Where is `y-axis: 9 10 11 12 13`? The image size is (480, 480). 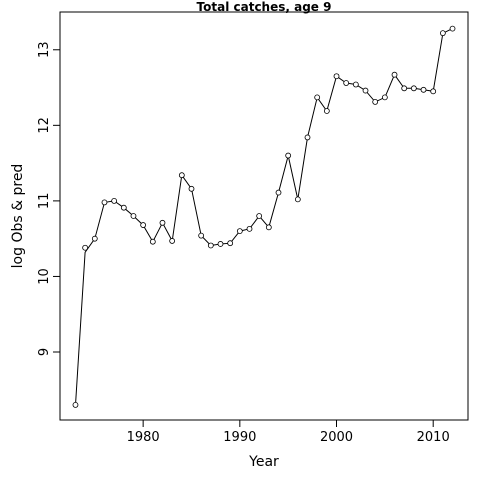
y-axis: 9 10 11 12 13 is located at coordinates (48, 199).